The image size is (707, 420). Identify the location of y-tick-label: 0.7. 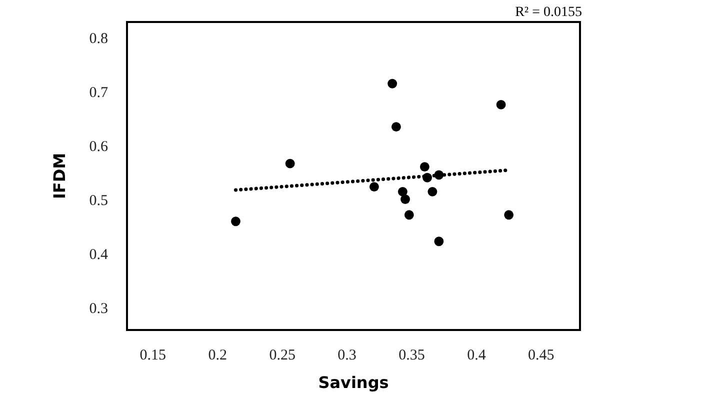
(98, 93).